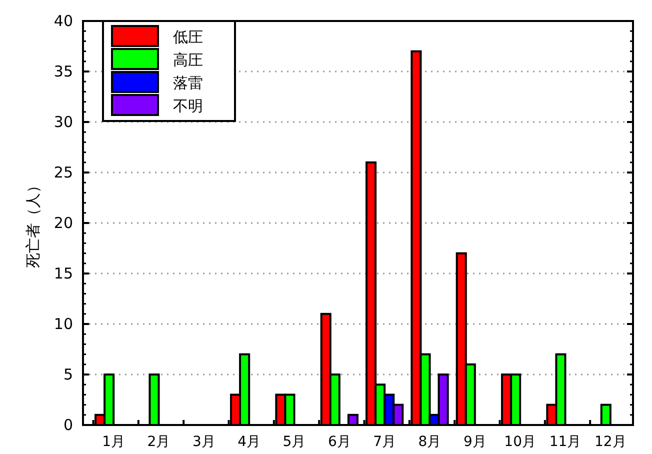 Image resolution: width=652 pixels, height=454 pixels. What do you see at coordinates (63, 223) in the screenshot?
I see `y-tick-label: 20` at bounding box center [63, 223].